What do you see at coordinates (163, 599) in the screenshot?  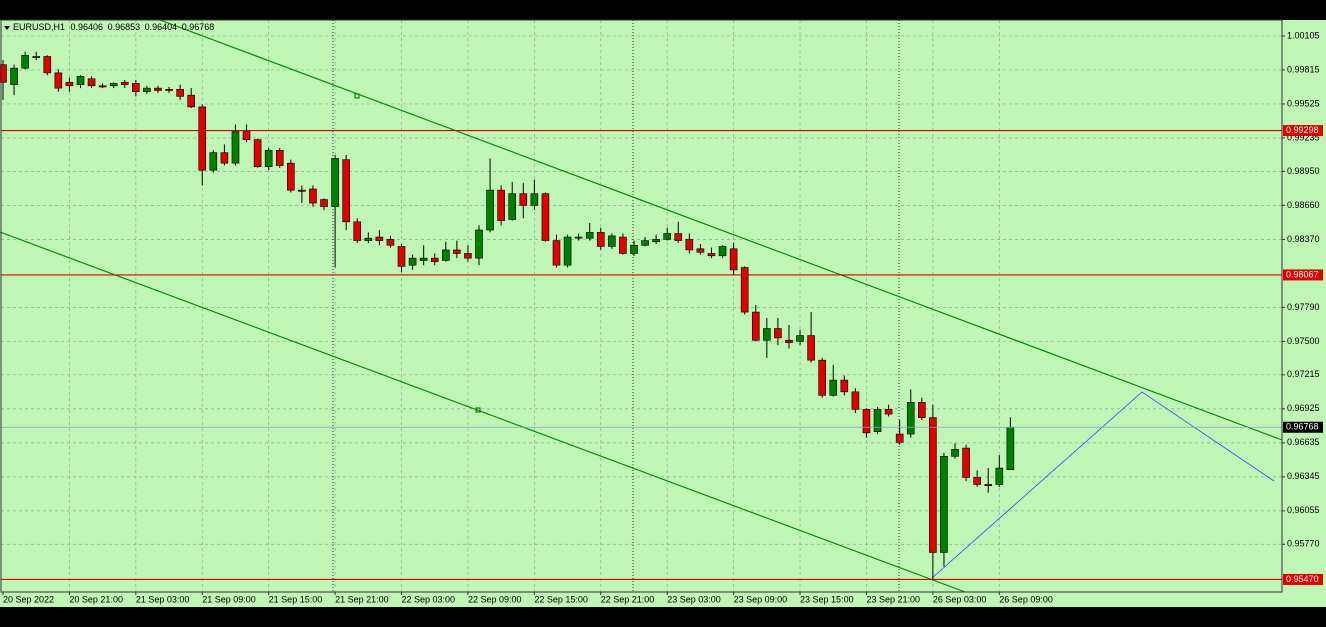 I see `x-tick-label: 21 Sep 03:00` at bounding box center [163, 599].